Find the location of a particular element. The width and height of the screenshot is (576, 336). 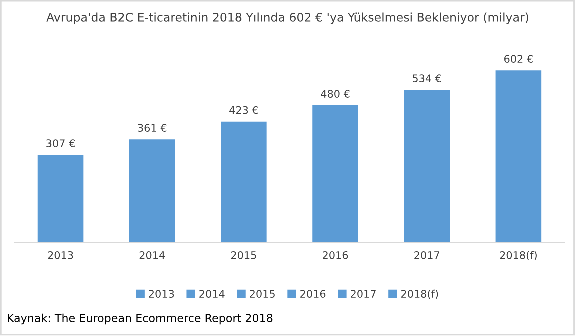

text: Kaynak: The European Ecommerce Report 2018 is located at coordinates (140, 319).